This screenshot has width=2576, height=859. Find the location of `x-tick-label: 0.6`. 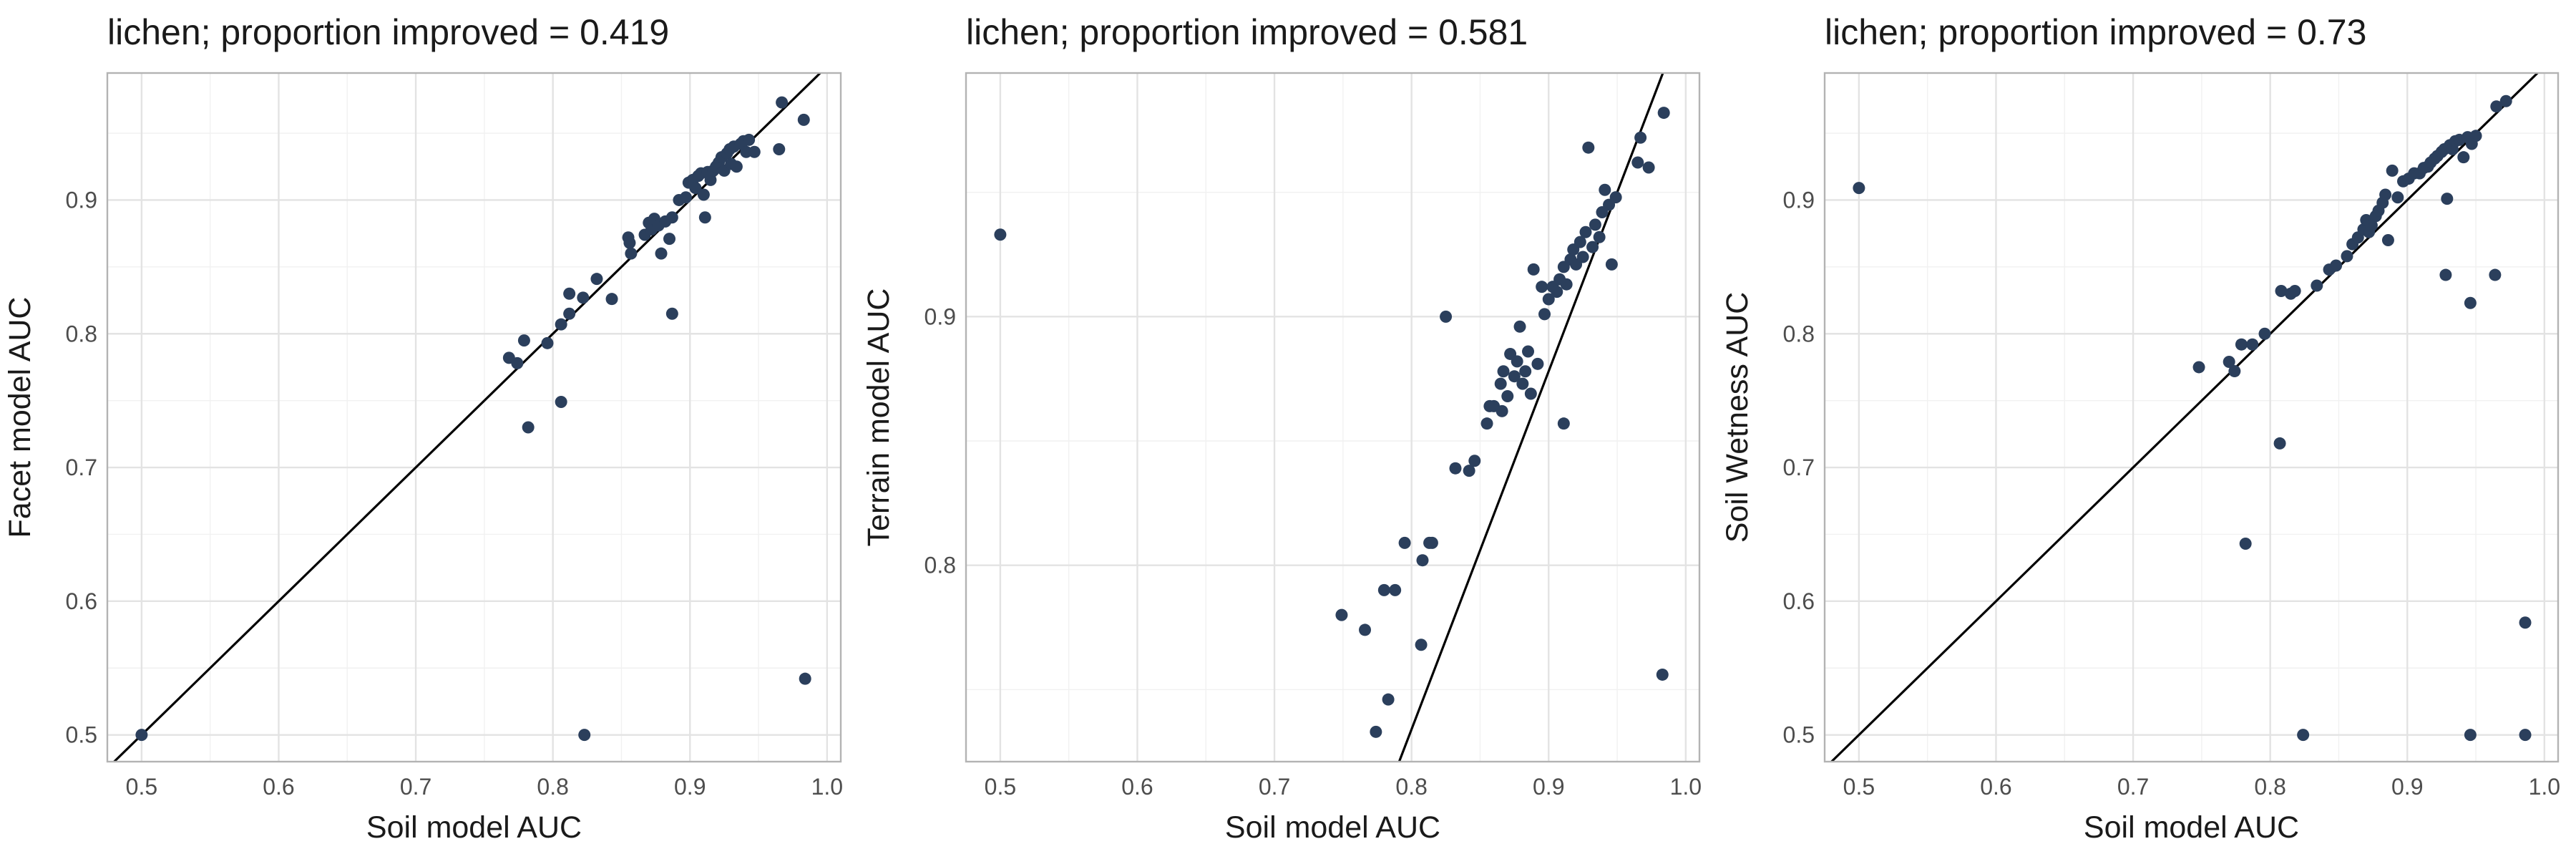

x-tick-label: 0.6 is located at coordinates (278, 787).